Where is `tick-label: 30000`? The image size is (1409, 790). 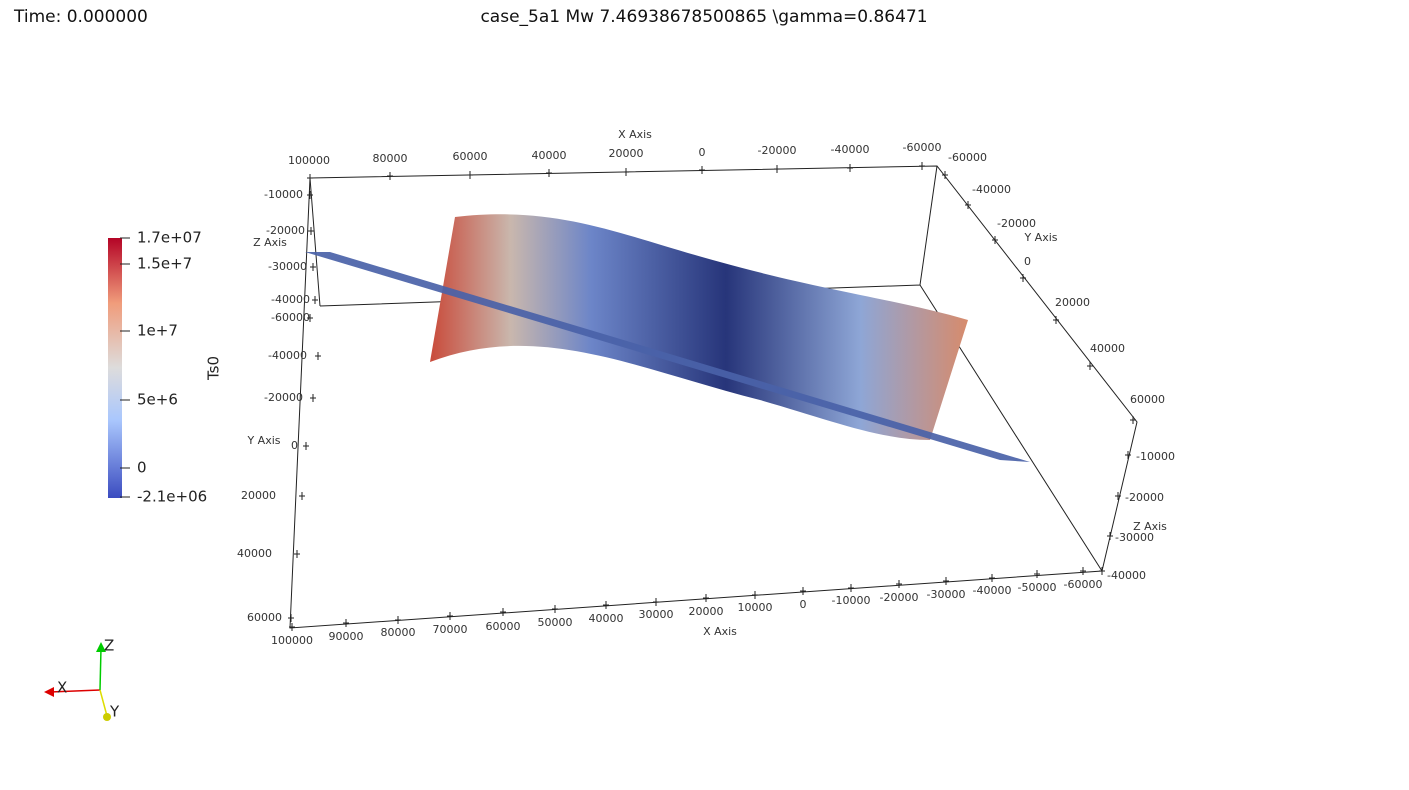
tick-label: 30000 is located at coordinates (656, 614).